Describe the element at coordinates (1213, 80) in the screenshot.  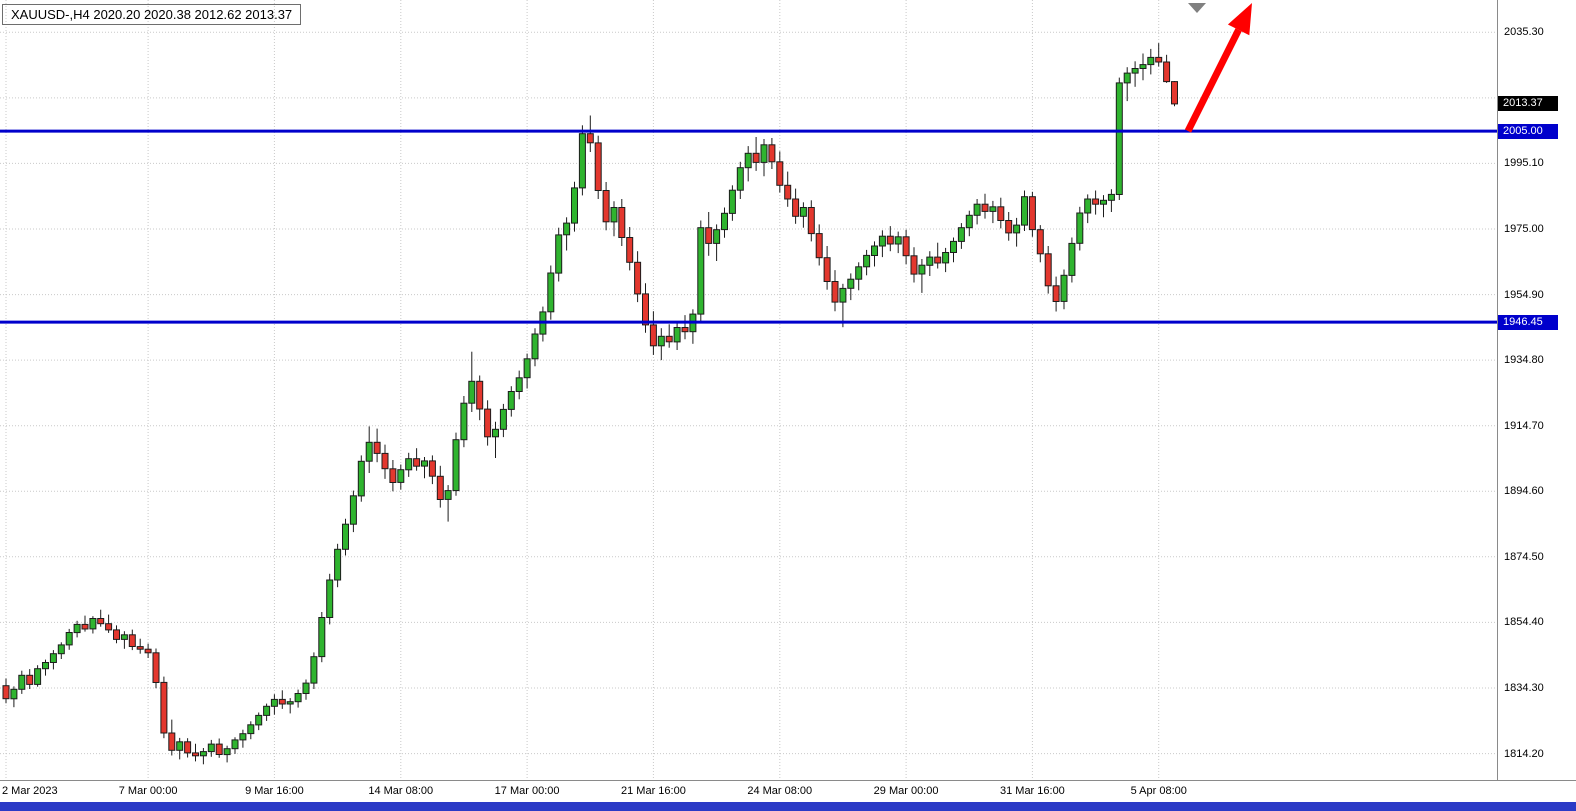
I see `trend-arrow` at that location.